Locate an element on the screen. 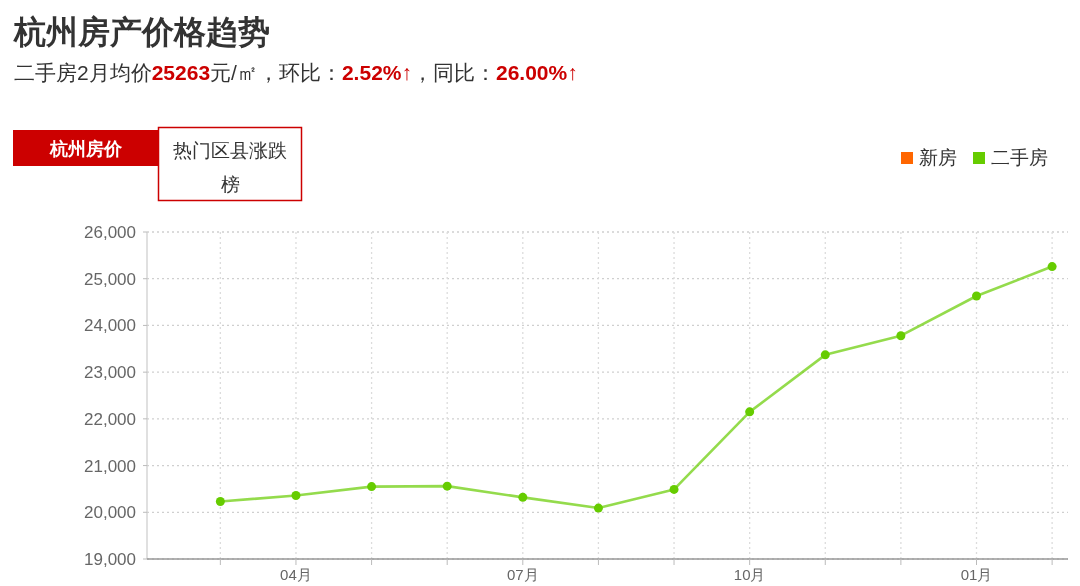  subtitle: 二手房2月均价25263元/㎡，环比：2.52%↑，同比：26.00%↑ is located at coordinates (296, 72).